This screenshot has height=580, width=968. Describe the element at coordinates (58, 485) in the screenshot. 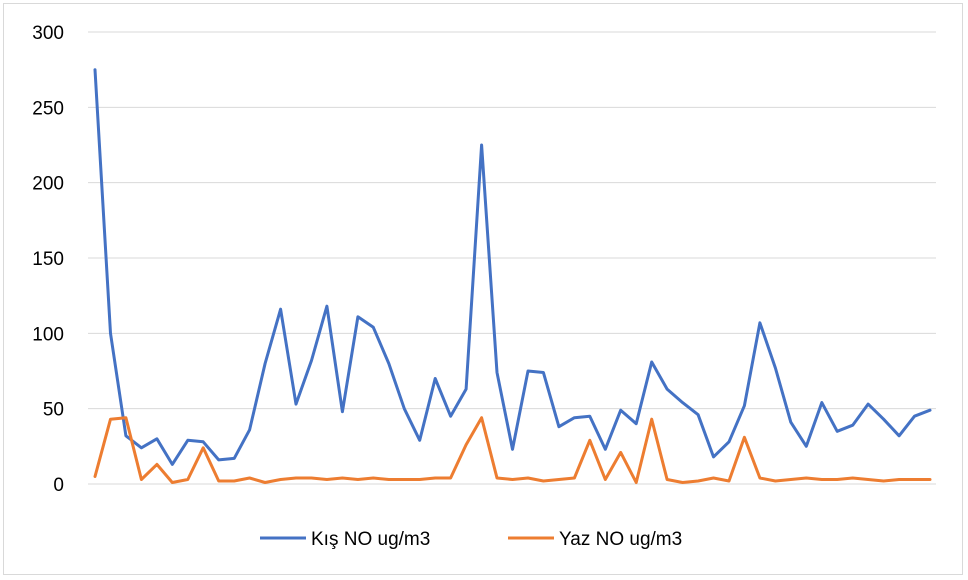

I see `y-tick-label: 0` at that location.